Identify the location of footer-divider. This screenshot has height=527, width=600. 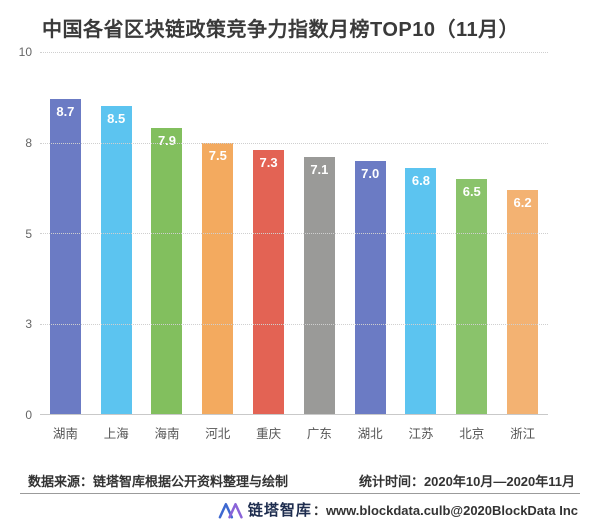
(300, 493).